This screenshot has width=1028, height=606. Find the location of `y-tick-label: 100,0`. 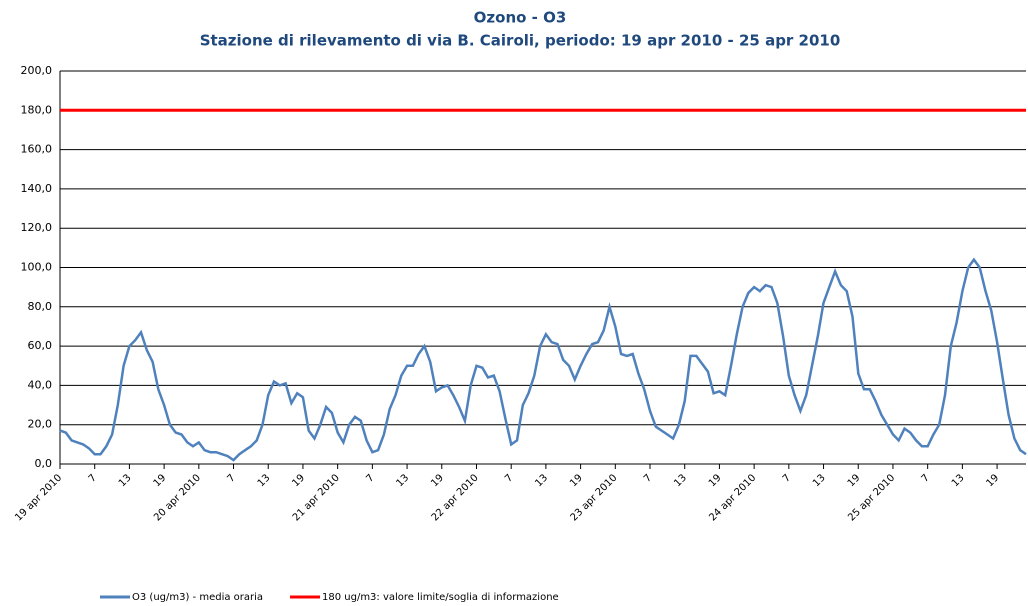

y-tick-label: 100,0 is located at coordinates (37, 267).